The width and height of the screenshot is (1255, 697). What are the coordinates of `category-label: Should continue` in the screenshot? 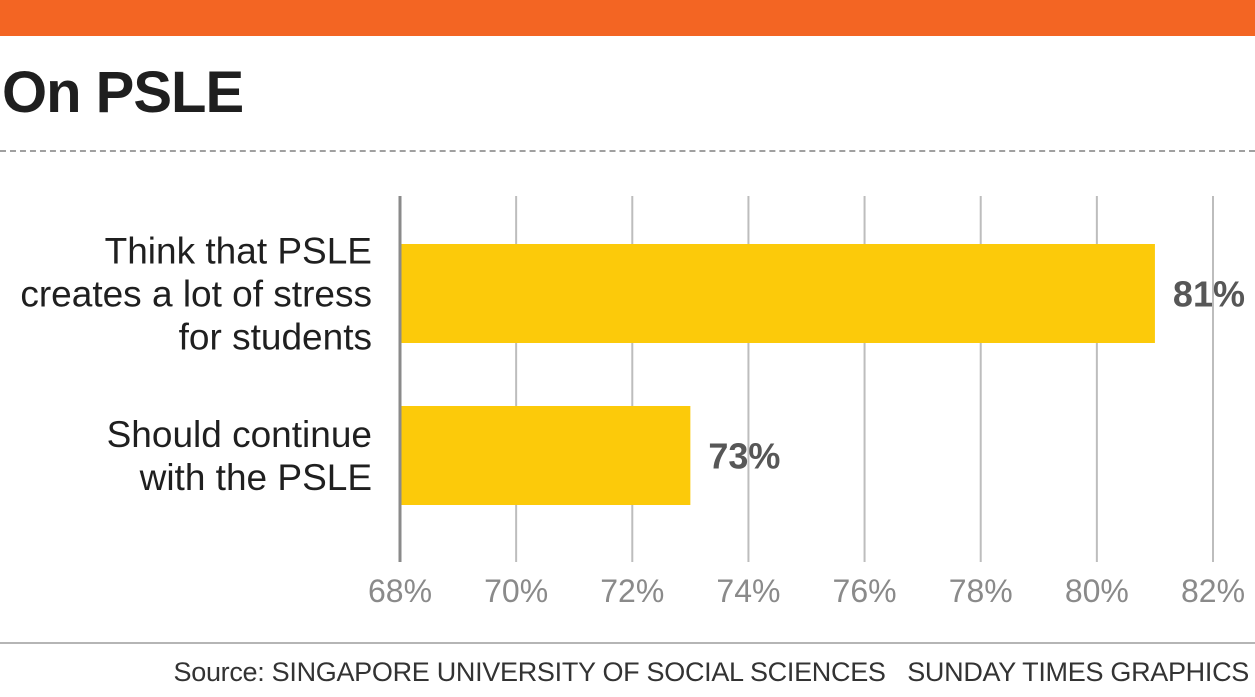 It's located at (239, 434).